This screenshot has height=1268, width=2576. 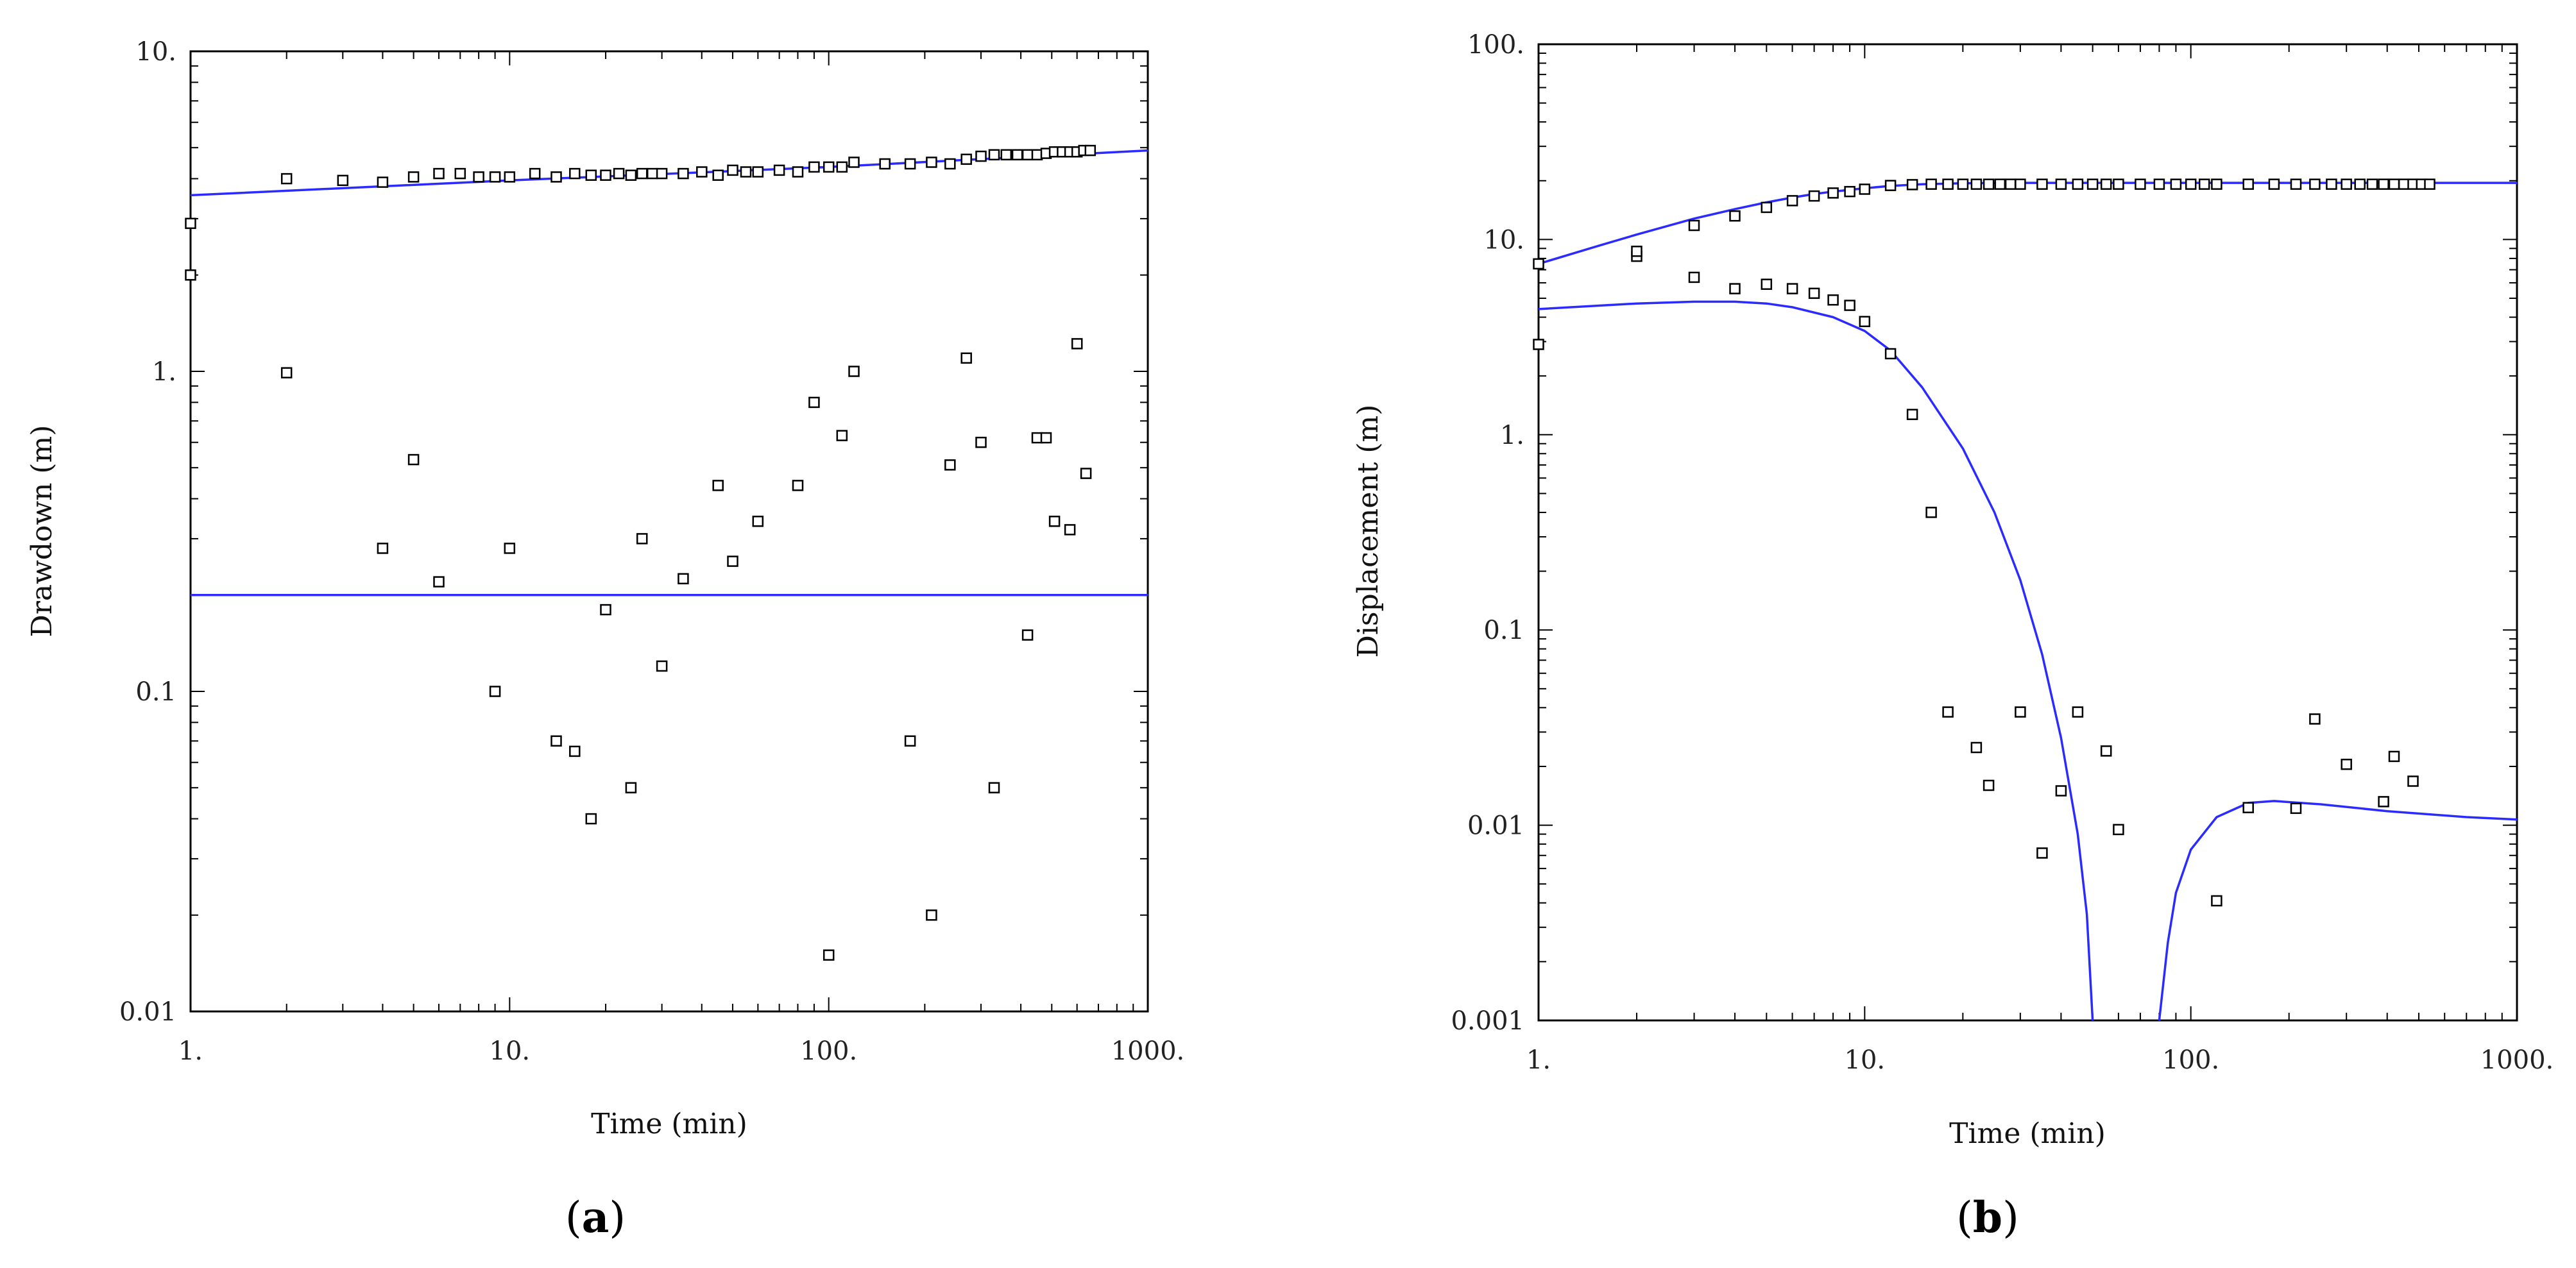 What do you see at coordinates (1495, 45) in the screenshot?
I see `b-y-tick-label: 100.` at bounding box center [1495, 45].